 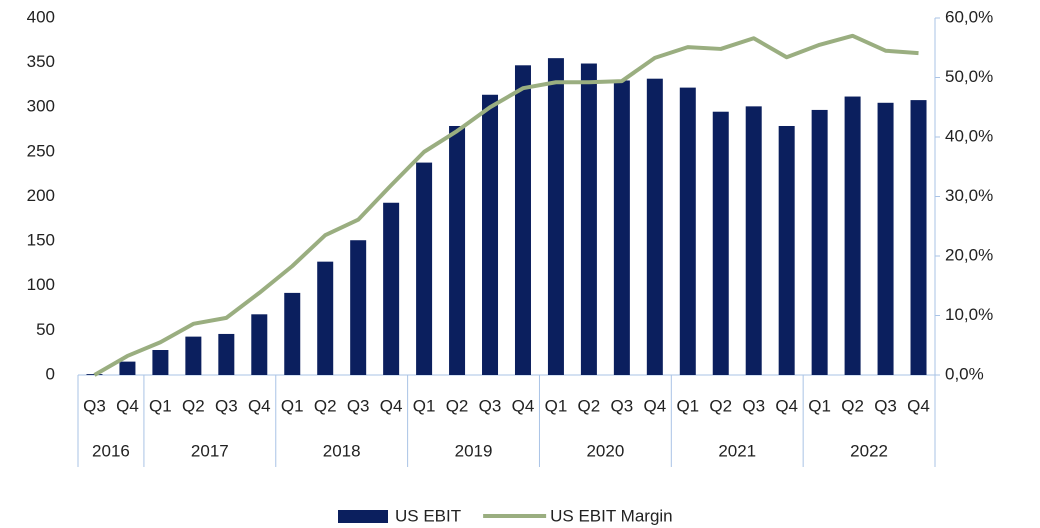 What do you see at coordinates (41, 195) in the screenshot?
I see `y-tick-label: 200` at bounding box center [41, 195].